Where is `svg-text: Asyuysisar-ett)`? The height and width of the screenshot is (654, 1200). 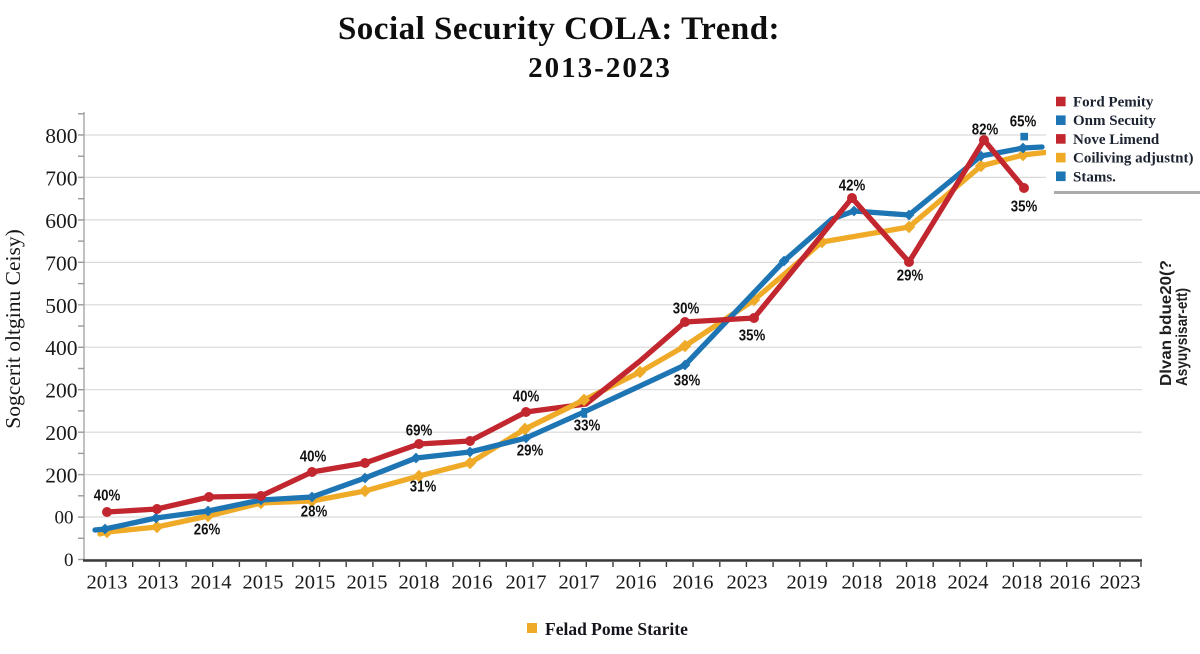
svg-text: Asyuysisar-ett) is located at coordinates (1182, 337).